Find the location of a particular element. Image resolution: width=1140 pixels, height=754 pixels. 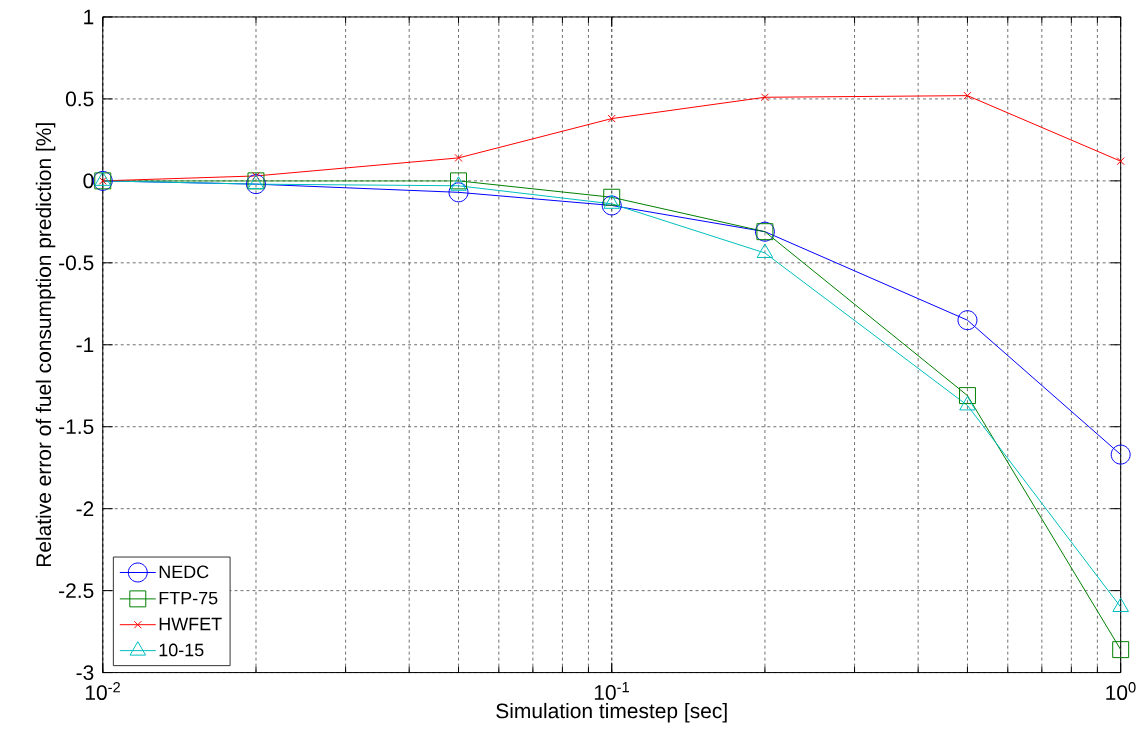

y-tick-label: -0.5 is located at coordinates (76, 263).